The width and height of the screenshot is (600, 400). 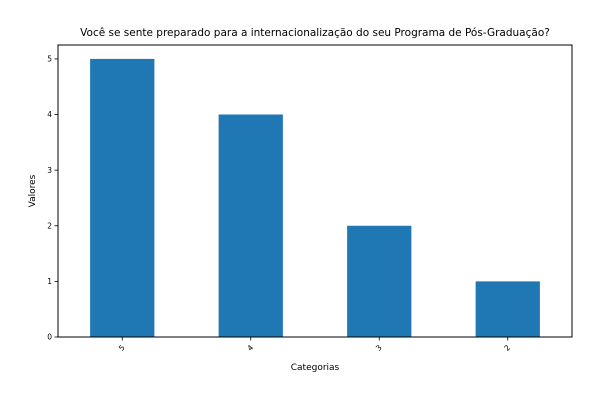 I want to click on y-axis-label: Valores, so click(x=33, y=190).